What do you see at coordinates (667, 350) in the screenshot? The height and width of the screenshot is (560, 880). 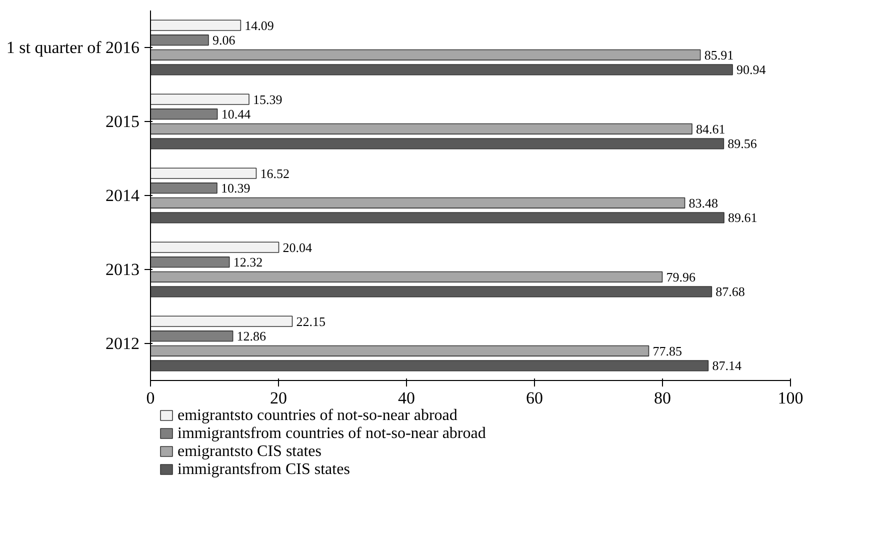 I see `data-label: 77.85` at bounding box center [667, 350].